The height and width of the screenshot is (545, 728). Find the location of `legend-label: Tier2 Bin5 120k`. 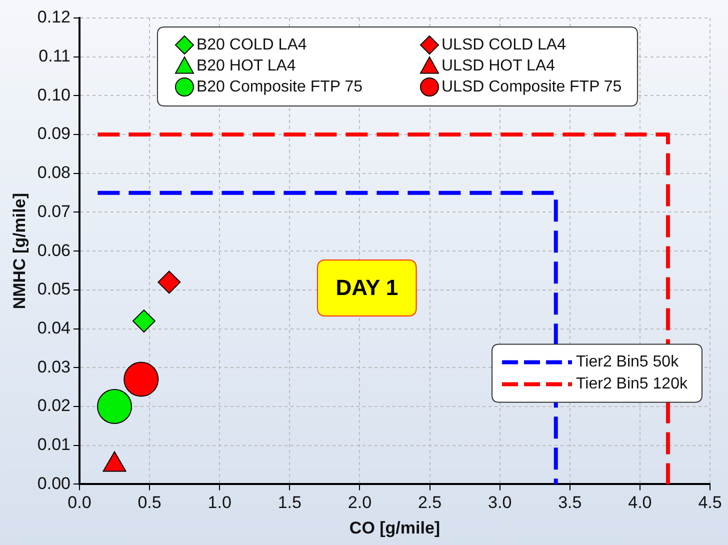

legend-label: Tier2 Bin5 120k is located at coordinates (632, 384).